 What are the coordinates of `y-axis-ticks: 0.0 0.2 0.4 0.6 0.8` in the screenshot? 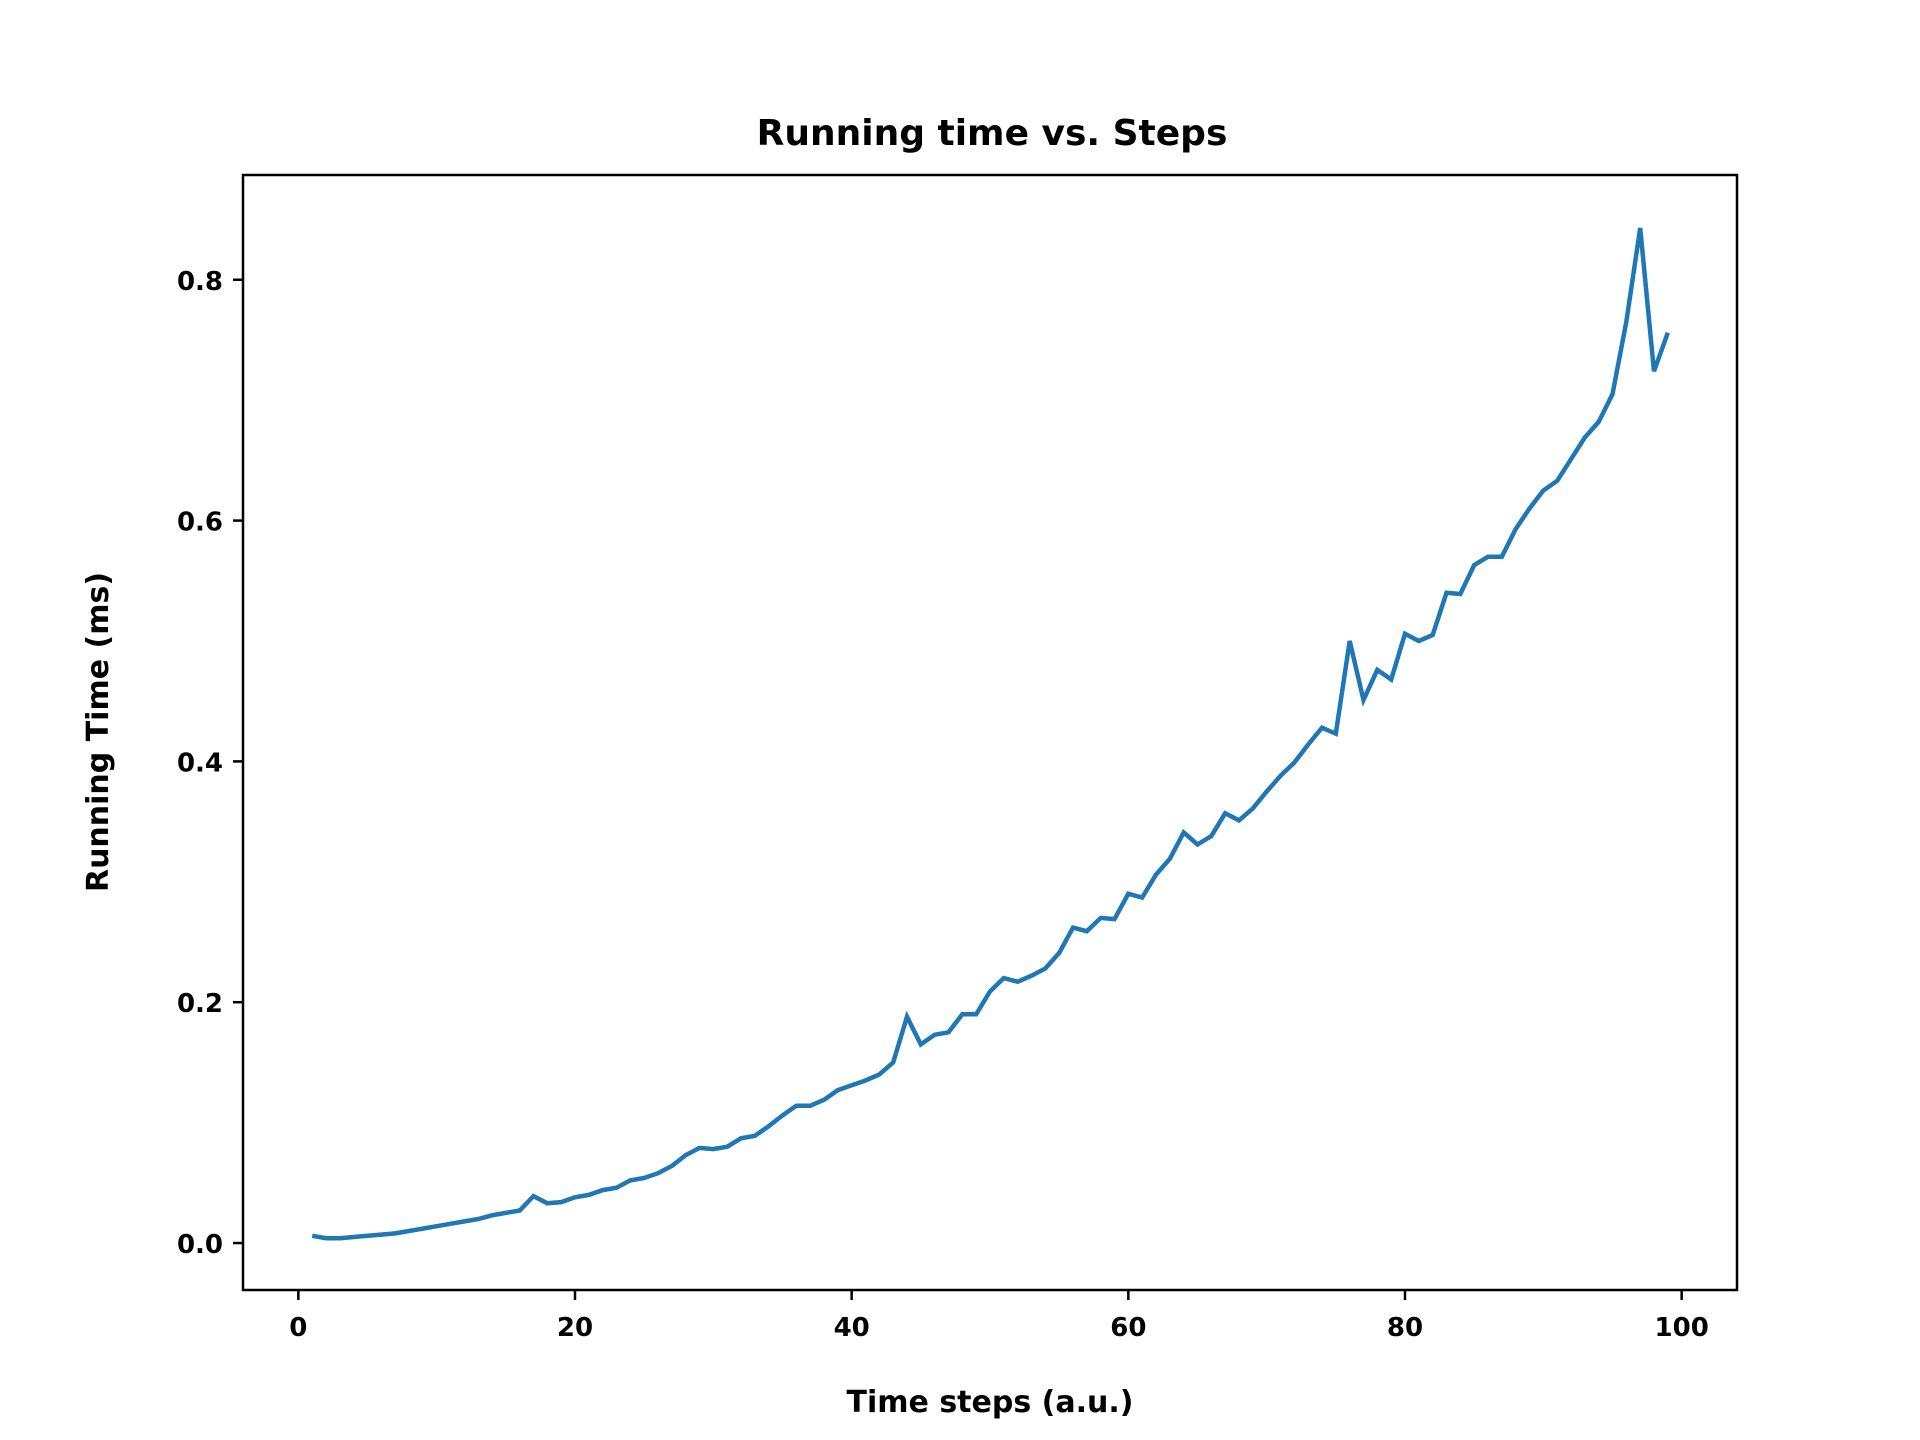 It's located at (210, 763).